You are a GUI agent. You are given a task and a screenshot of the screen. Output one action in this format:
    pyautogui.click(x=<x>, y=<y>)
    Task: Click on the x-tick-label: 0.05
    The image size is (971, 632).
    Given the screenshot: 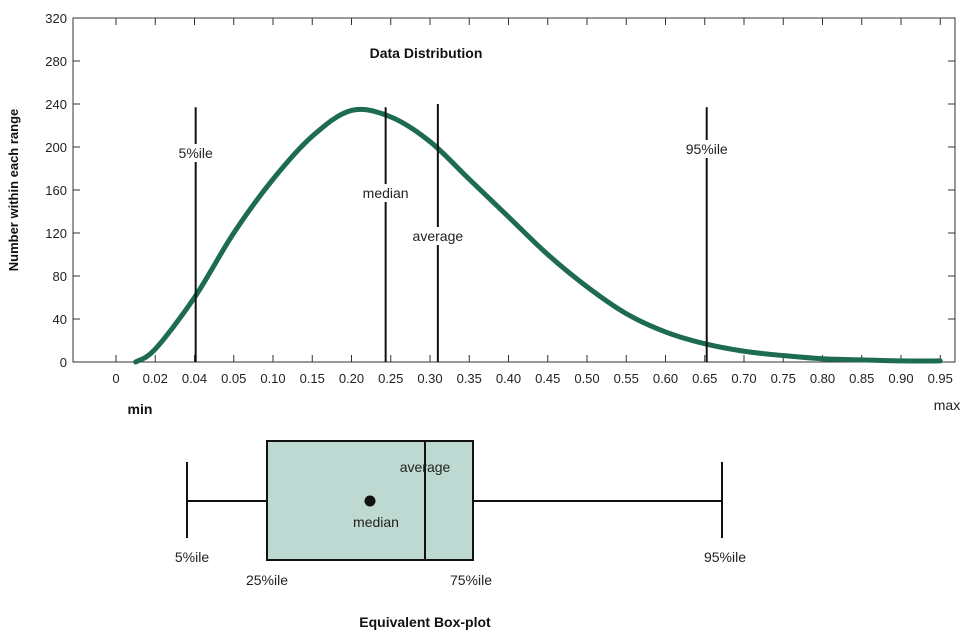 What is the action you would take?
    pyautogui.click(x=233, y=378)
    